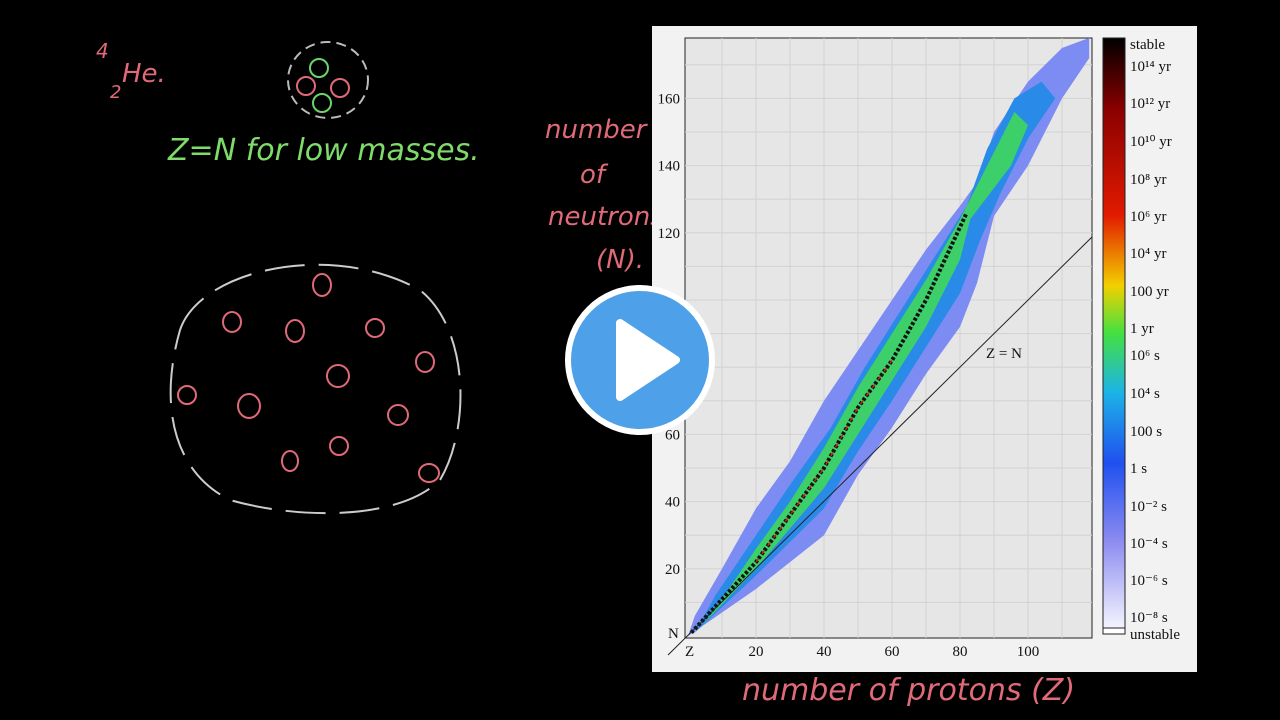  Describe the element at coordinates (824, 652) in the screenshot. I see `x-tick-label: 40` at that location.